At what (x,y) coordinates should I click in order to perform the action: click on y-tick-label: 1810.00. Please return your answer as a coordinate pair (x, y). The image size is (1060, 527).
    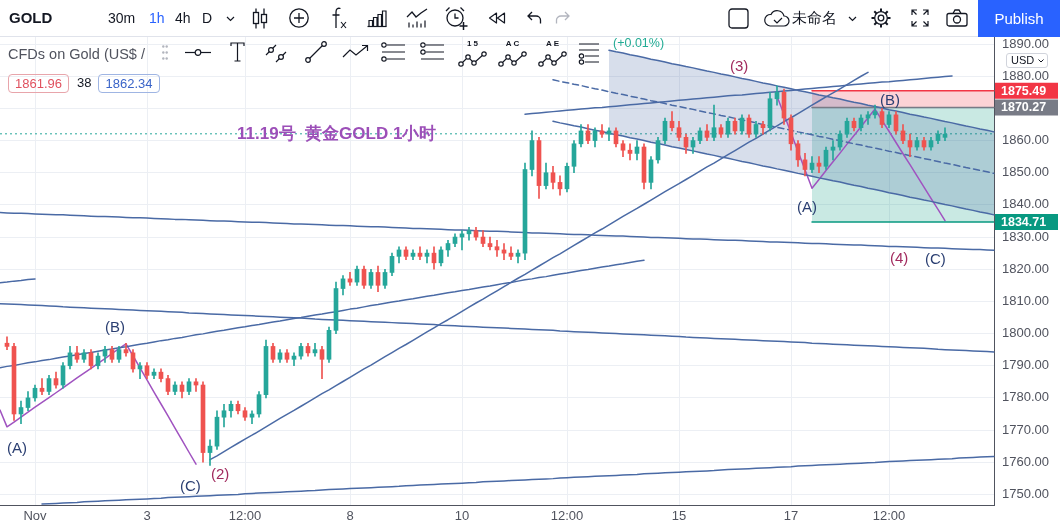
    Looking at the image, I should click on (1025, 300).